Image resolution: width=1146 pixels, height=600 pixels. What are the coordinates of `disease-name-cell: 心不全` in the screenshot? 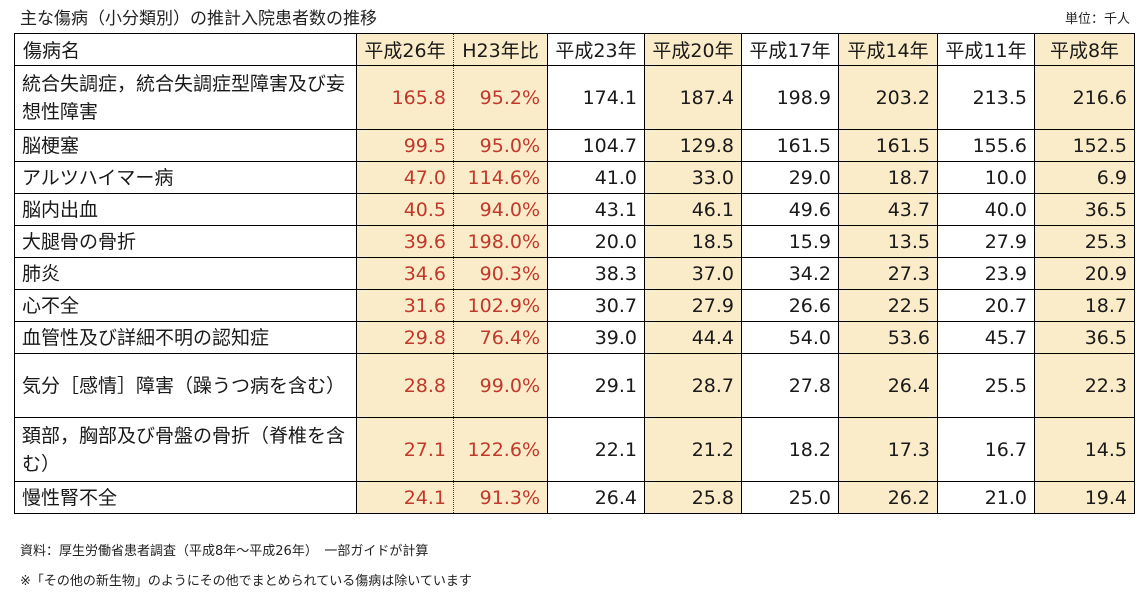 It's located at (185, 305).